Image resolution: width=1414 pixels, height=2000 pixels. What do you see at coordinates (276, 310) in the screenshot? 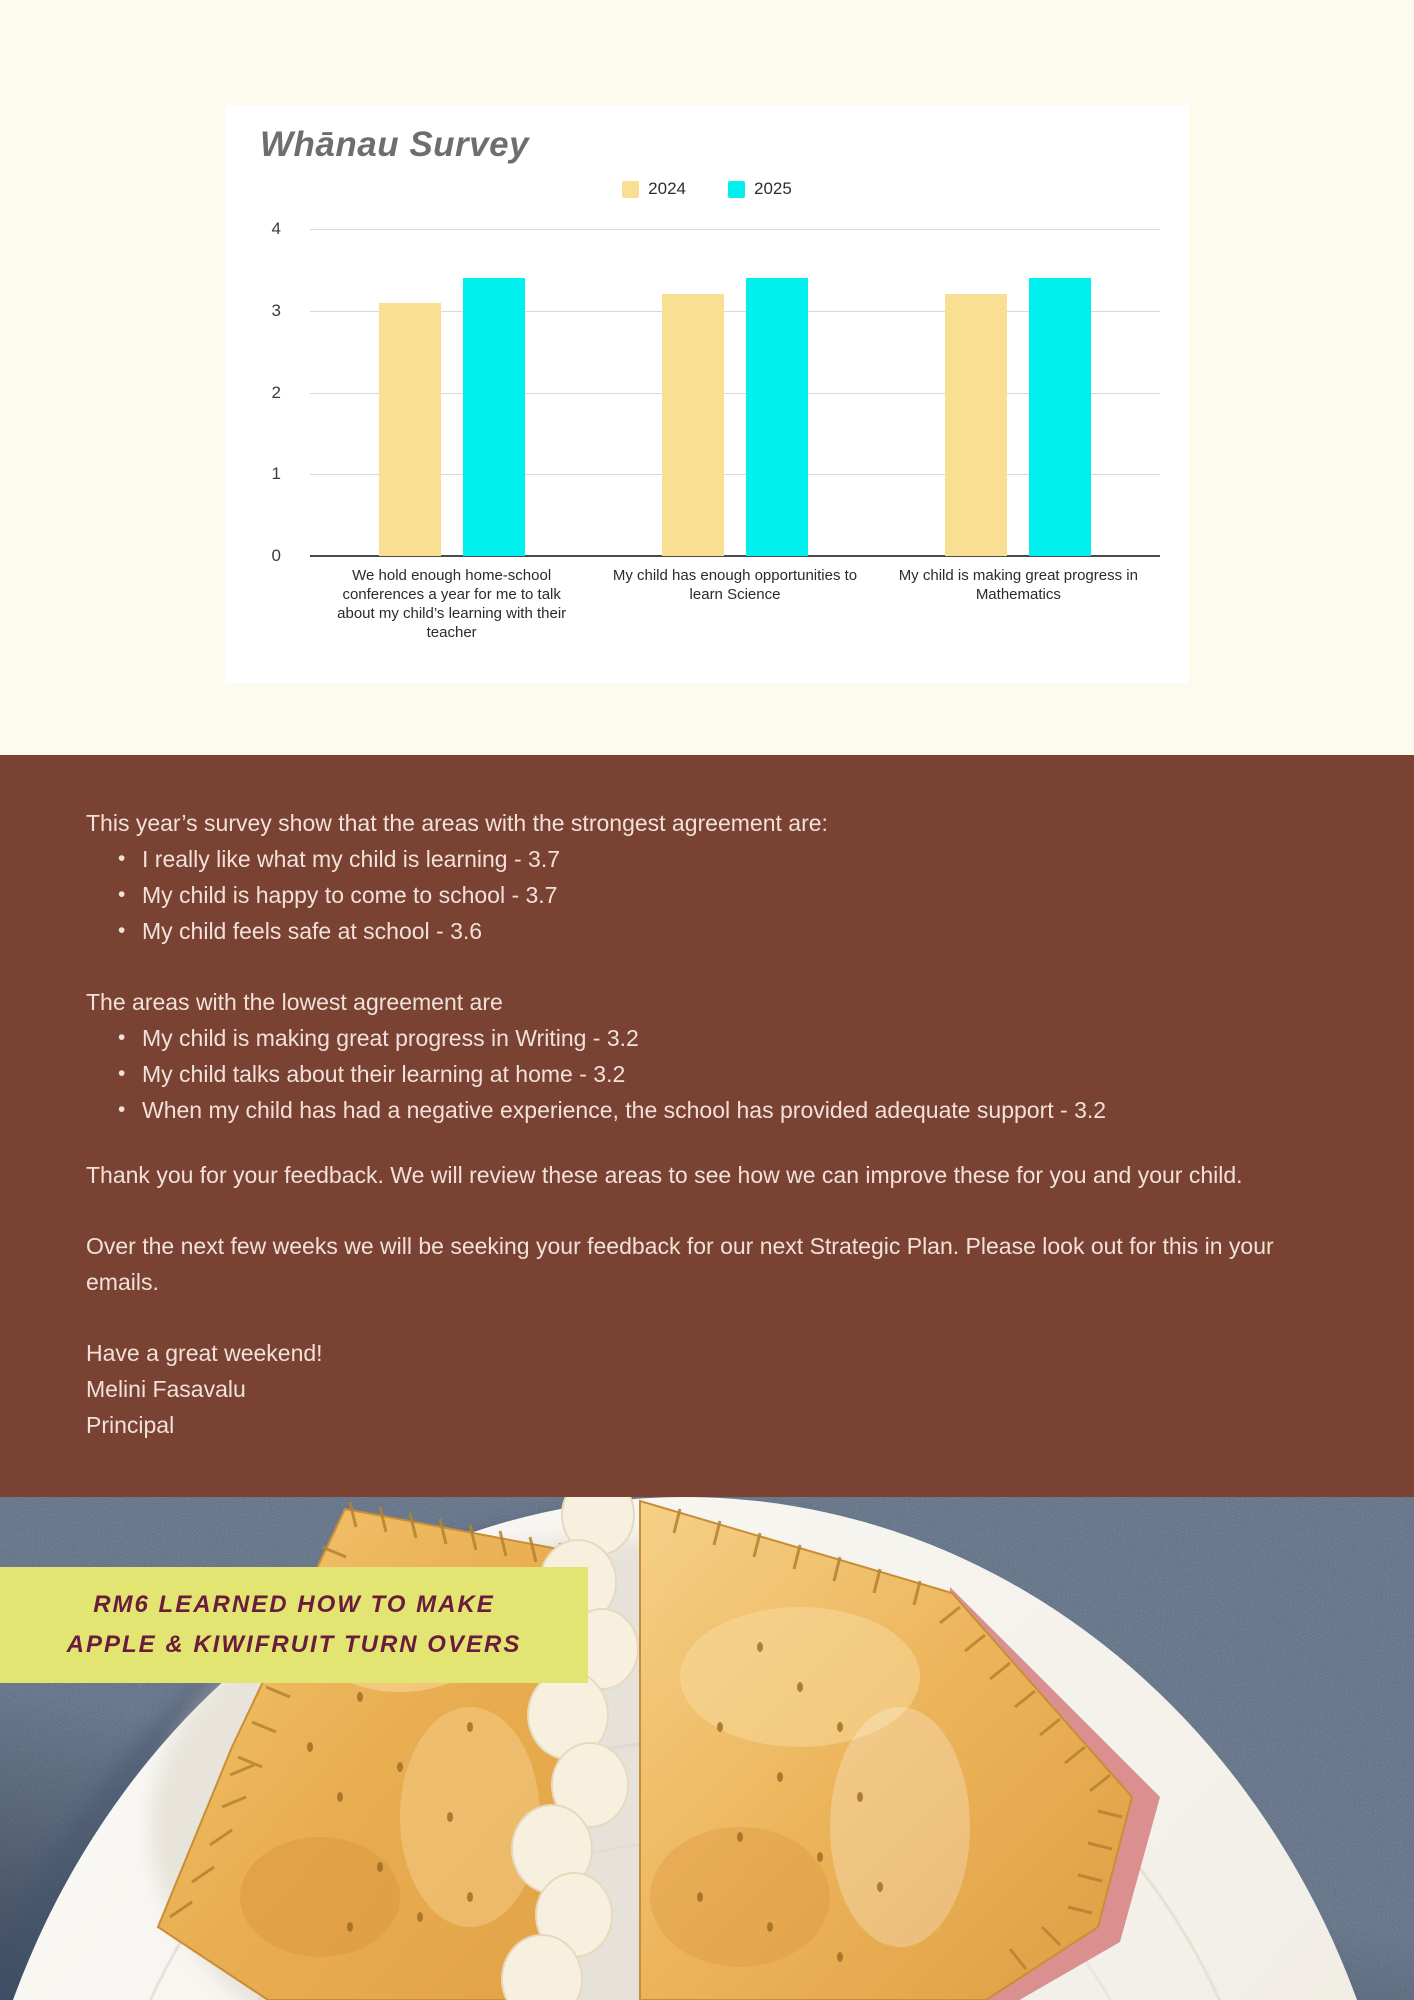
I see `y-axis-tick-label: 3` at bounding box center [276, 310].